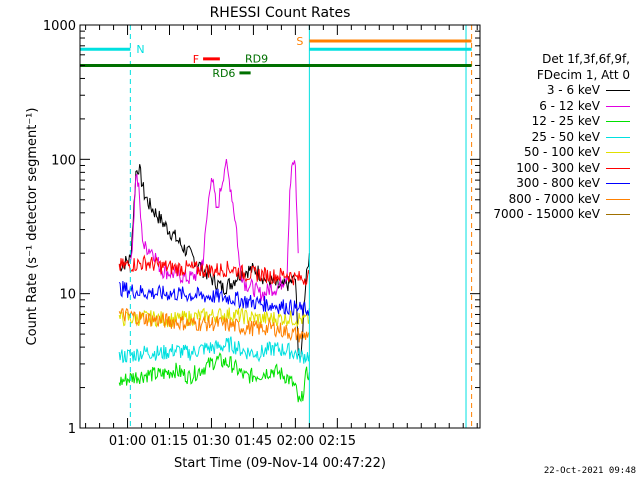  I want to click on x-tick-label: 01:15, so click(169, 441).